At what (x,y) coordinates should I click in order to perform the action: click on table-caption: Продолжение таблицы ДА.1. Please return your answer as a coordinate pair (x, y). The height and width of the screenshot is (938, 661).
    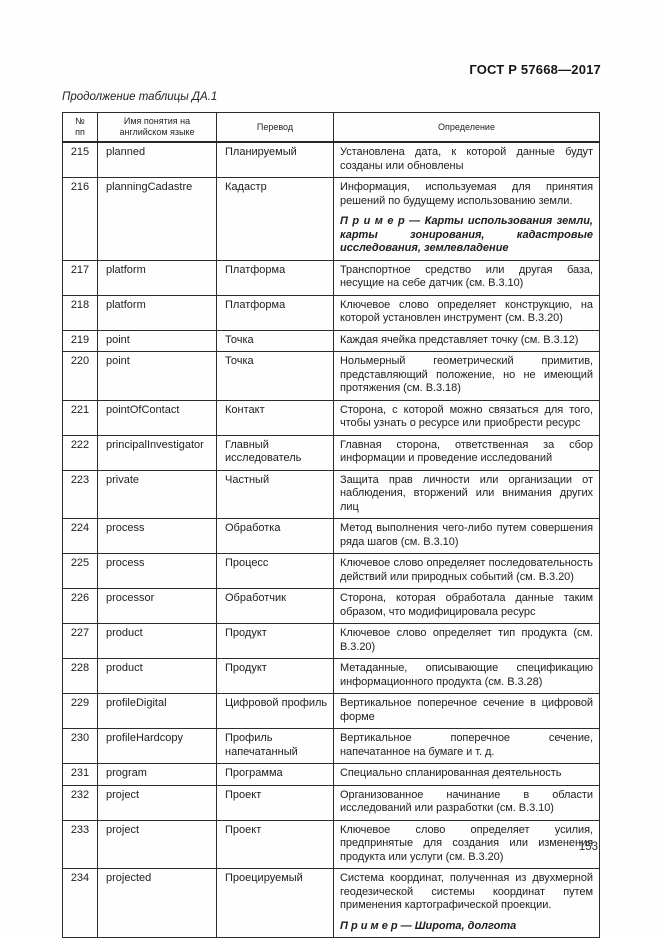
    Looking at the image, I should click on (140, 97).